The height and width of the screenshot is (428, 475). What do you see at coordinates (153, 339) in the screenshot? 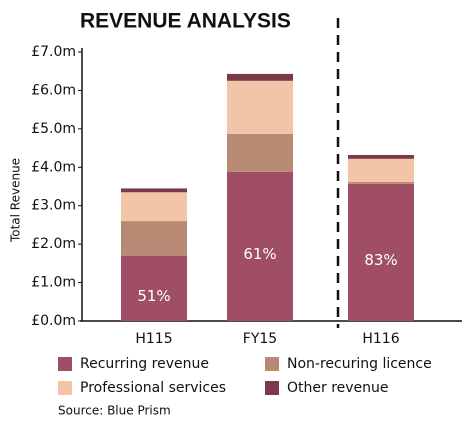
I see `x-tick-label: H115` at bounding box center [153, 339].